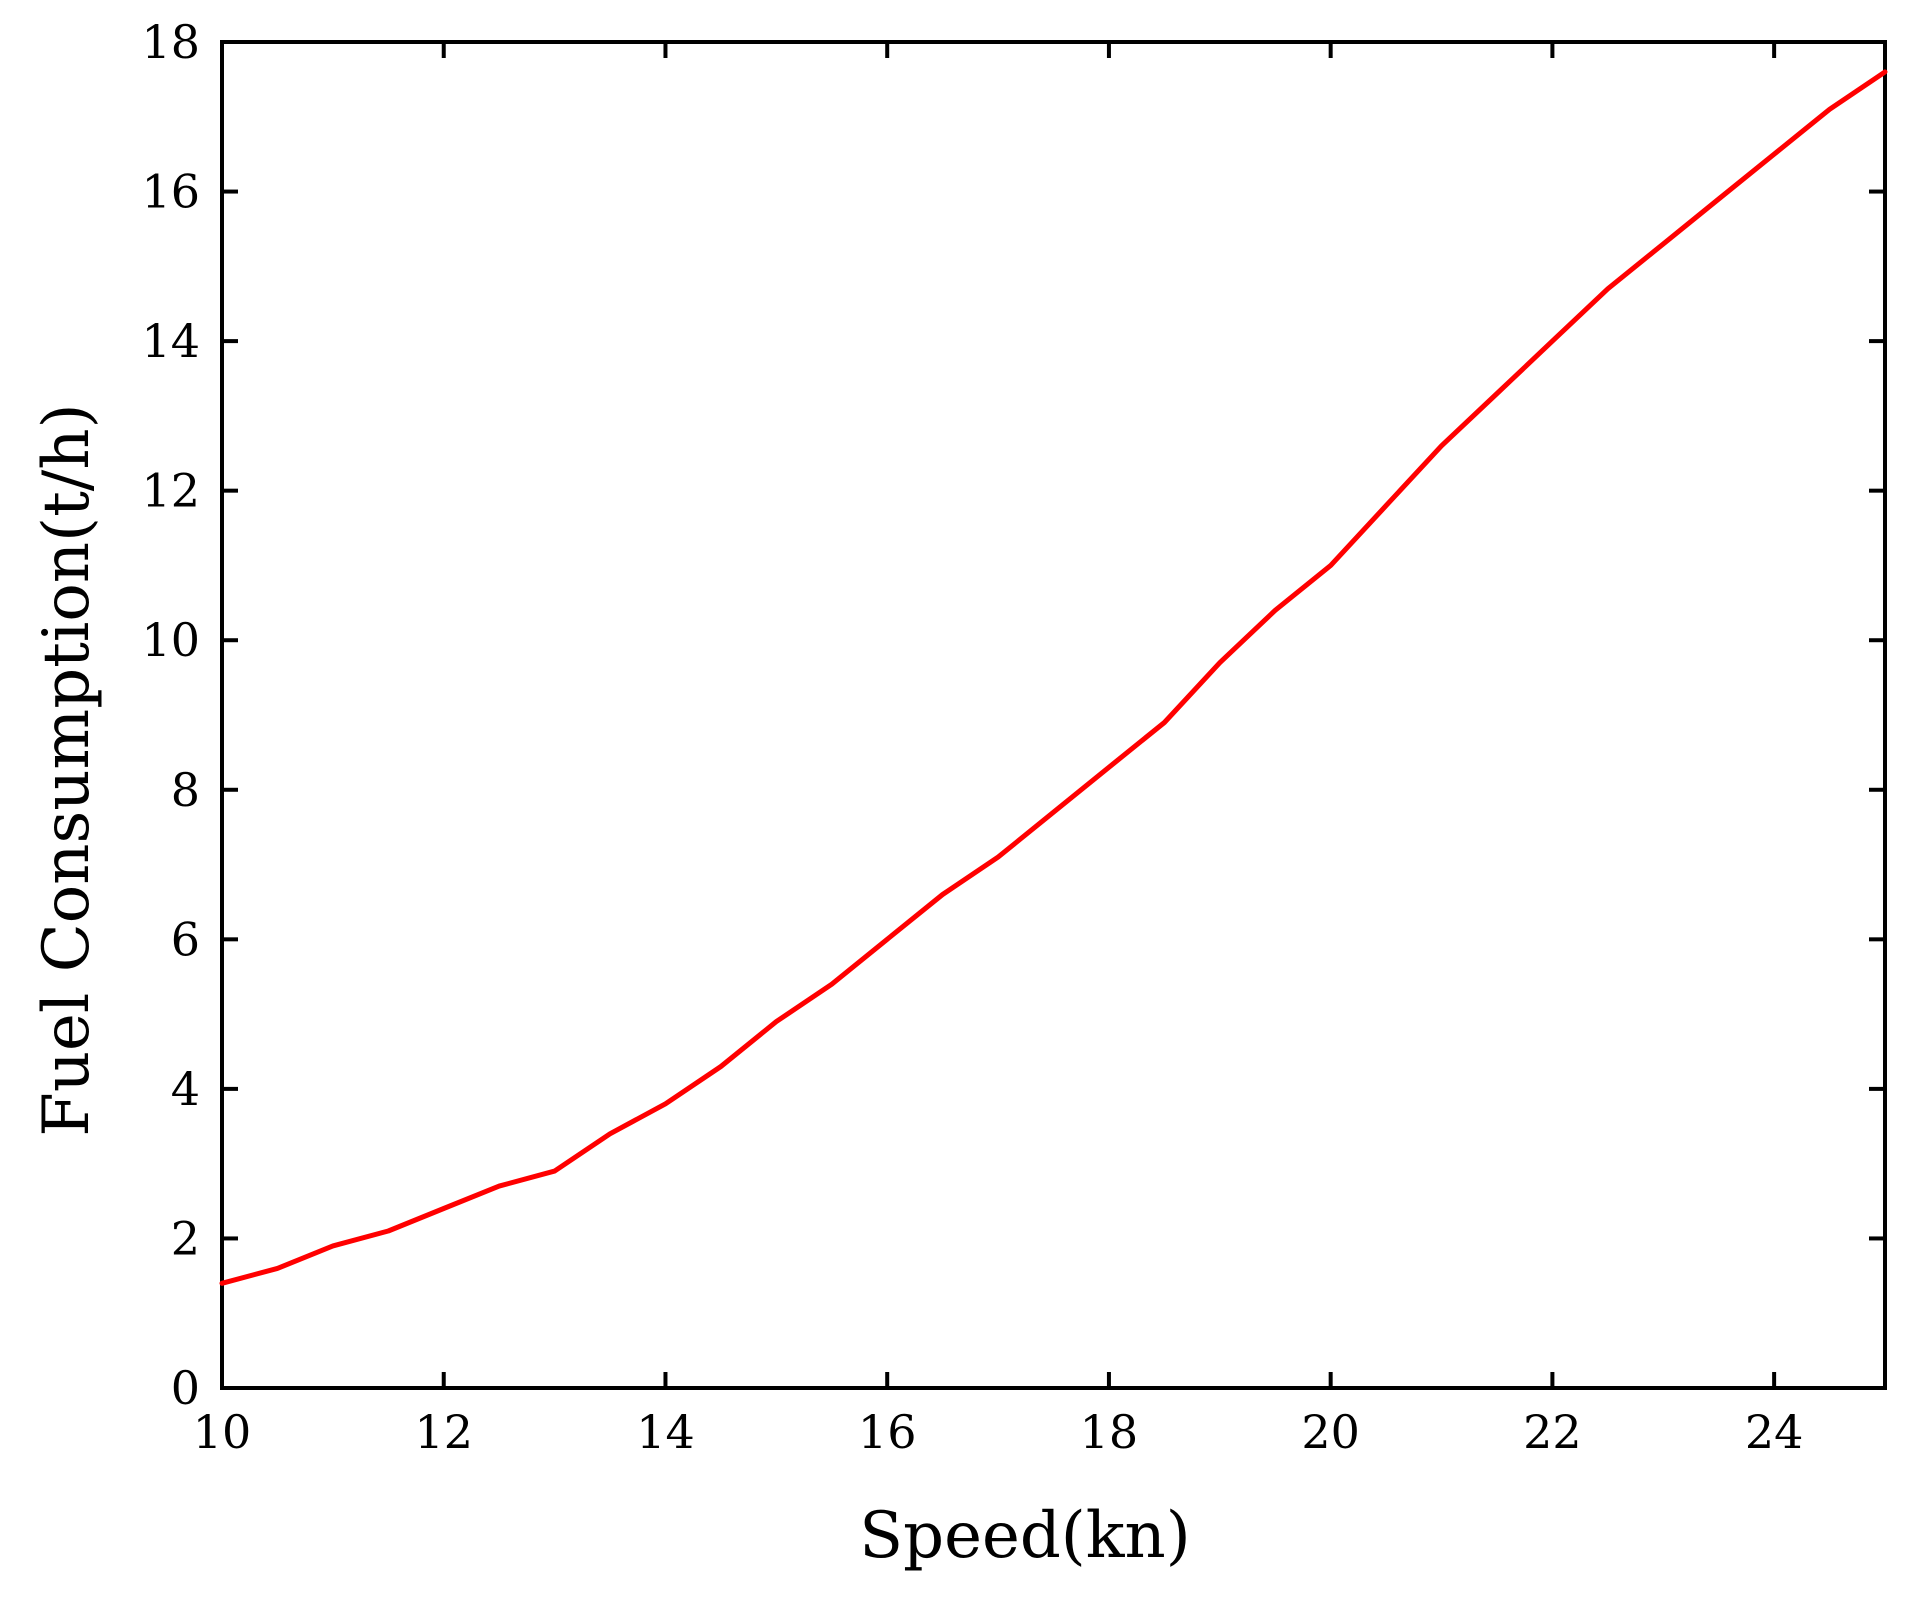 This screenshot has height=1597, width=1909. What do you see at coordinates (170, 491) in the screenshot?
I see `y-tick-label: 12` at bounding box center [170, 491].